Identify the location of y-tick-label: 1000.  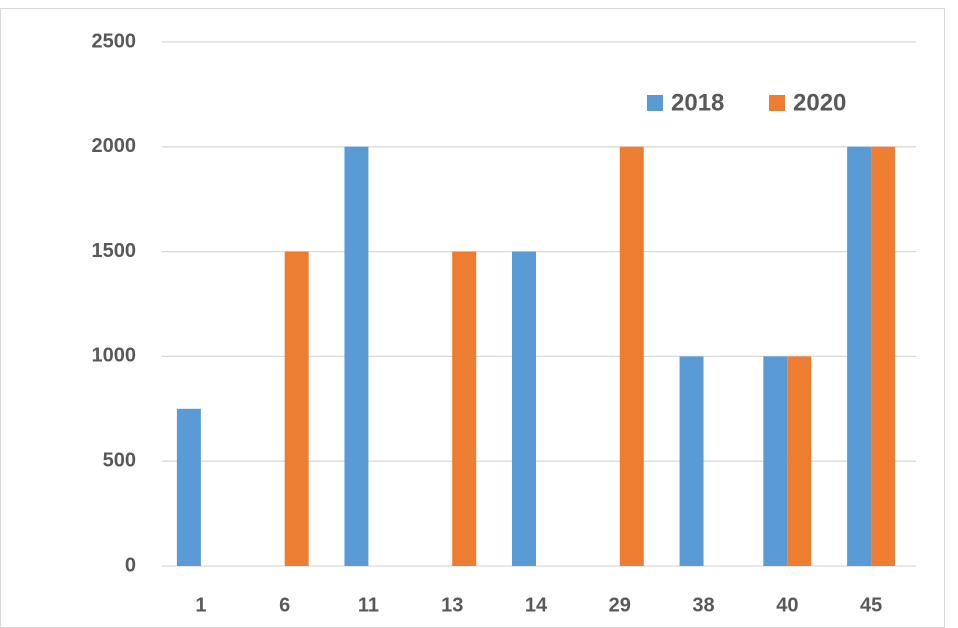
(114, 356).